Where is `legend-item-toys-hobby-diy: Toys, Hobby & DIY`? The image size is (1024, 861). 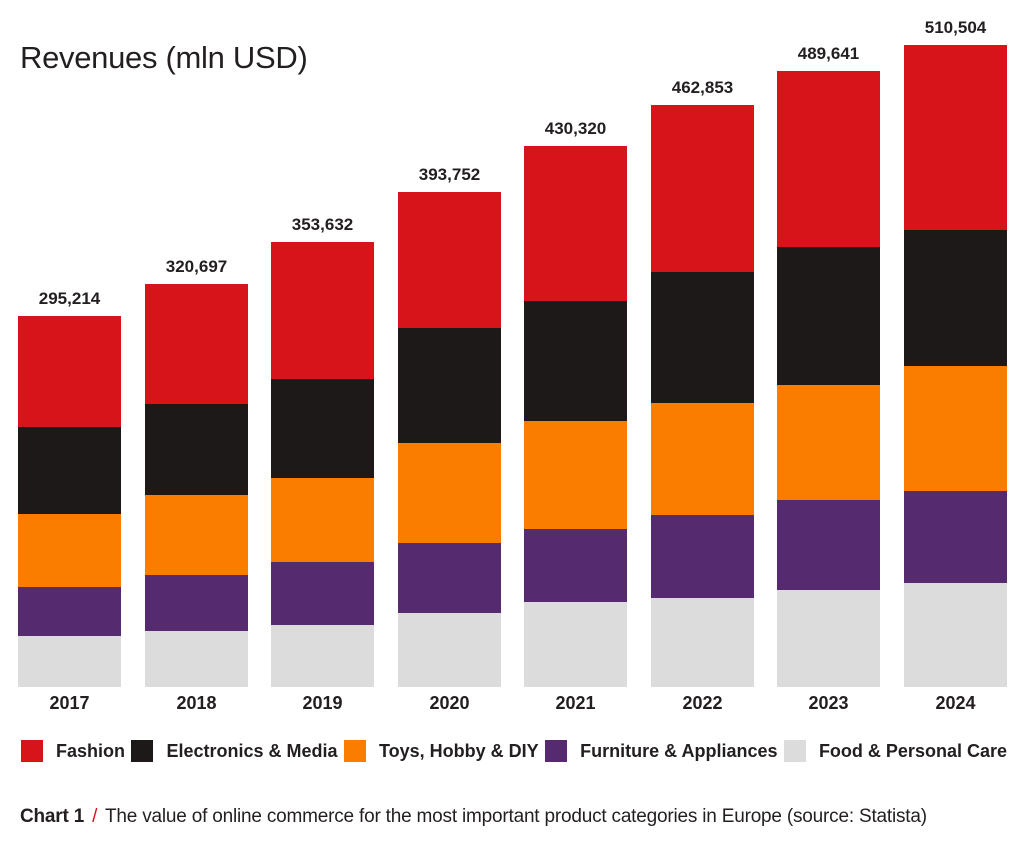 legend-item-toys-hobby-diy: Toys, Hobby & DIY is located at coordinates (441, 751).